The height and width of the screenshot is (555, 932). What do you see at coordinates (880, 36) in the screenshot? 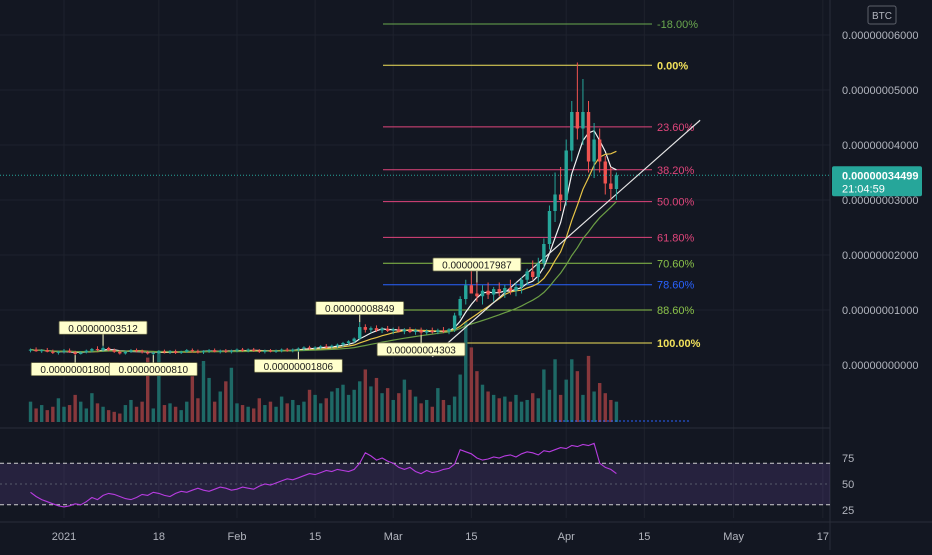
I see `price-axis-label: 0.00000006000` at bounding box center [880, 36].